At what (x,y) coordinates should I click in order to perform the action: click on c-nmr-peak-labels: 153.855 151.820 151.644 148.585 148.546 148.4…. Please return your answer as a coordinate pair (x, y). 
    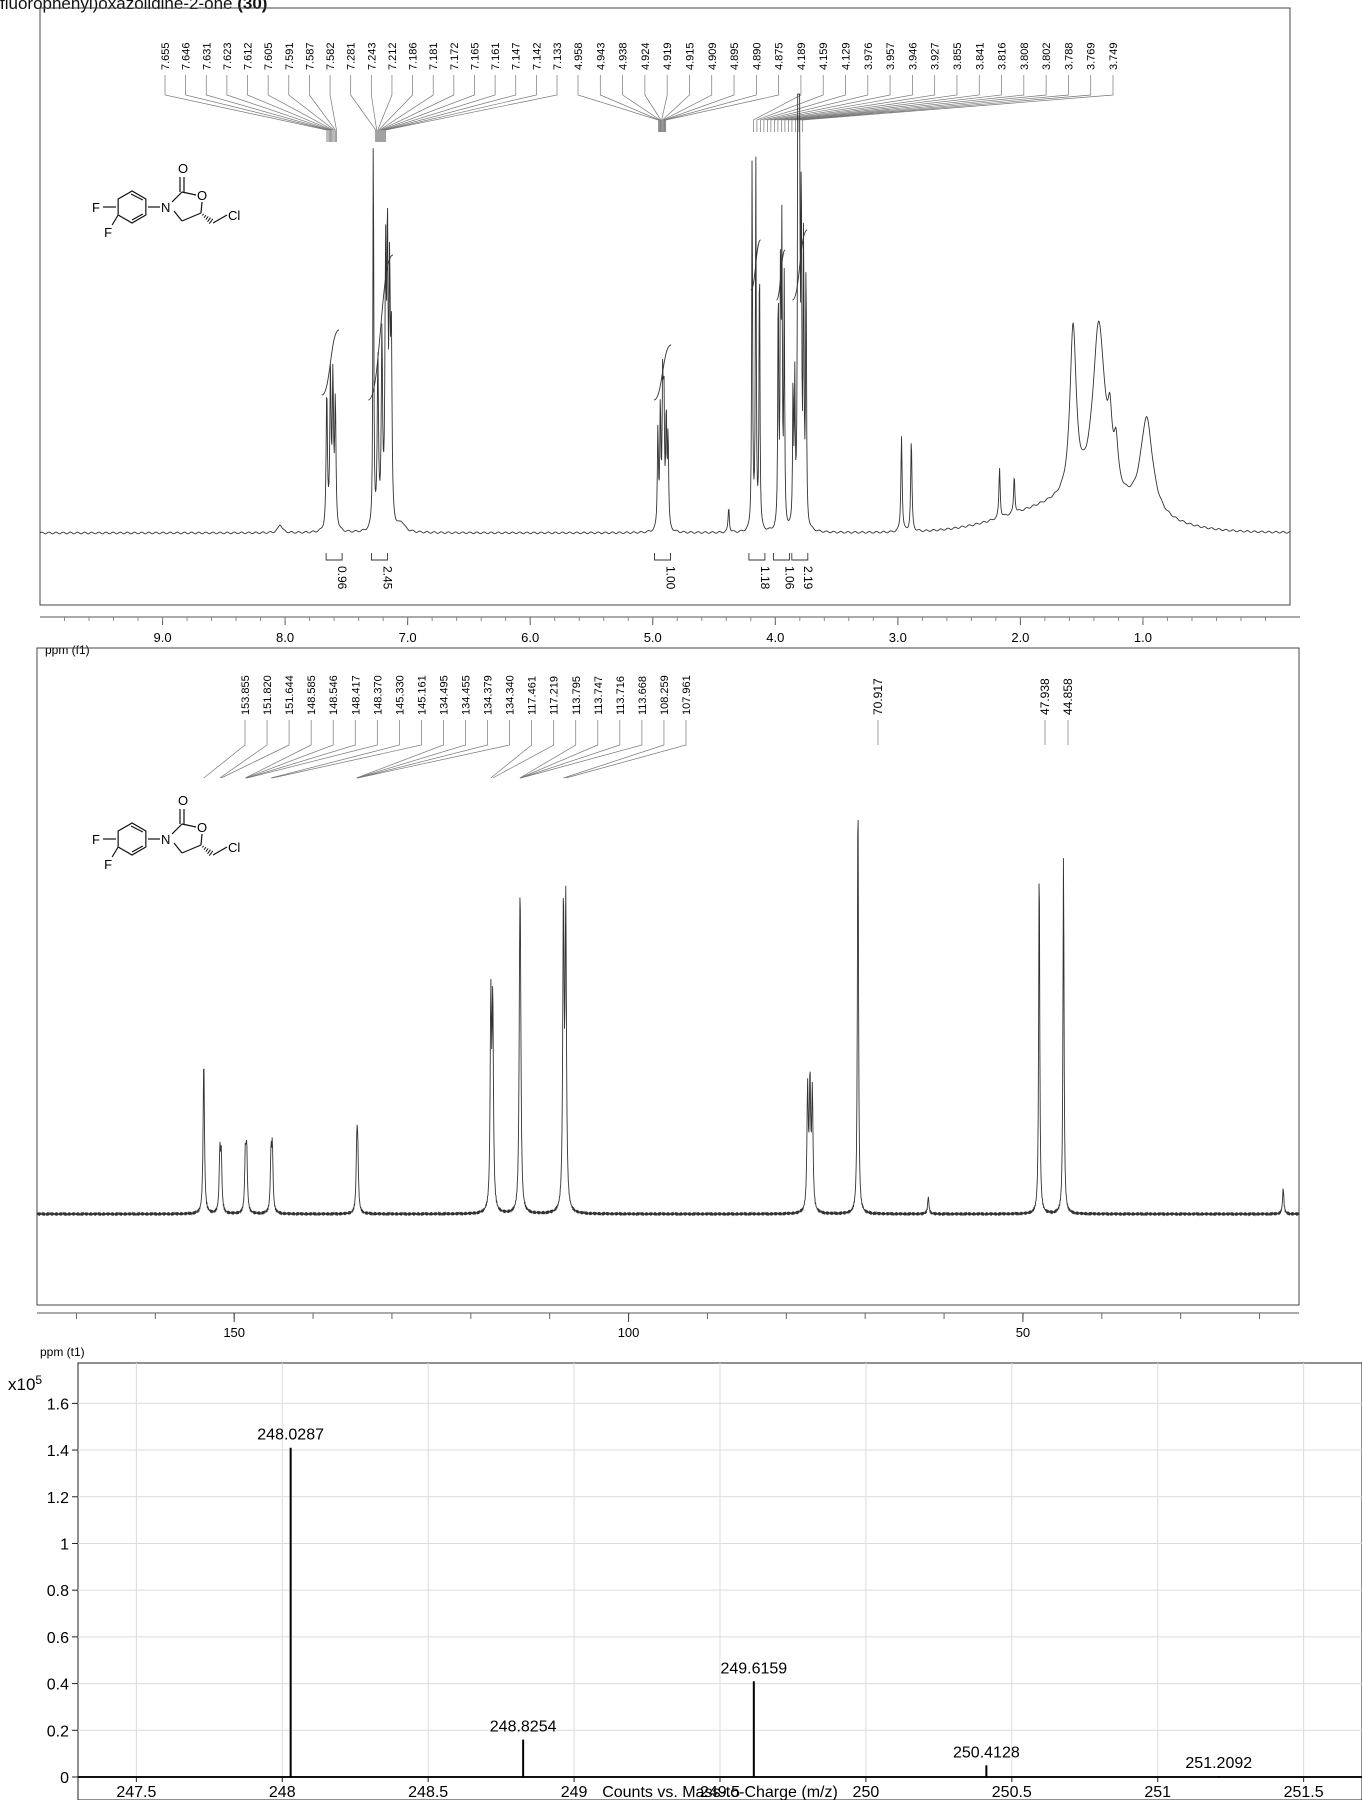
    Looking at the image, I should click on (639, 727).